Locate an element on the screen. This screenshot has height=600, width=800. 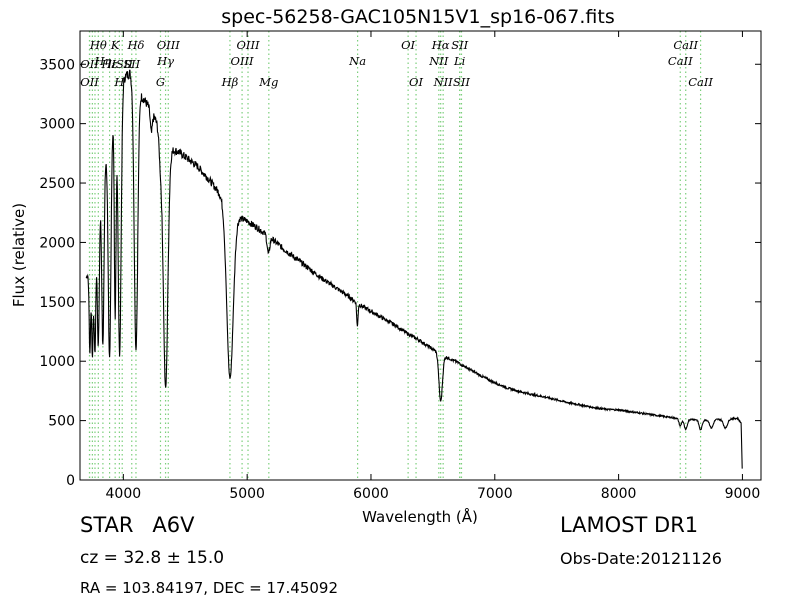
x-tick-label: 5000 is located at coordinates (247, 494).